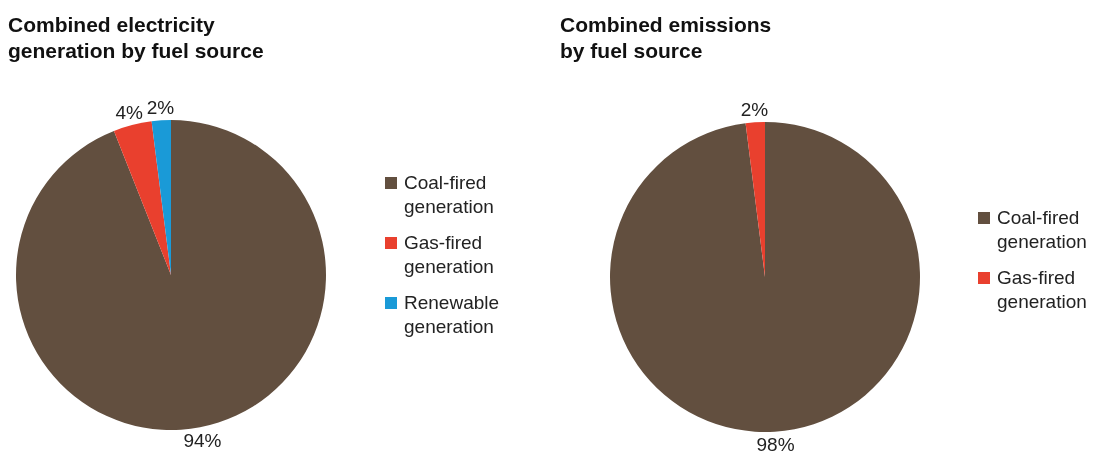 The height and width of the screenshot is (461, 1117). I want to click on pie-slice, so click(142, 198).